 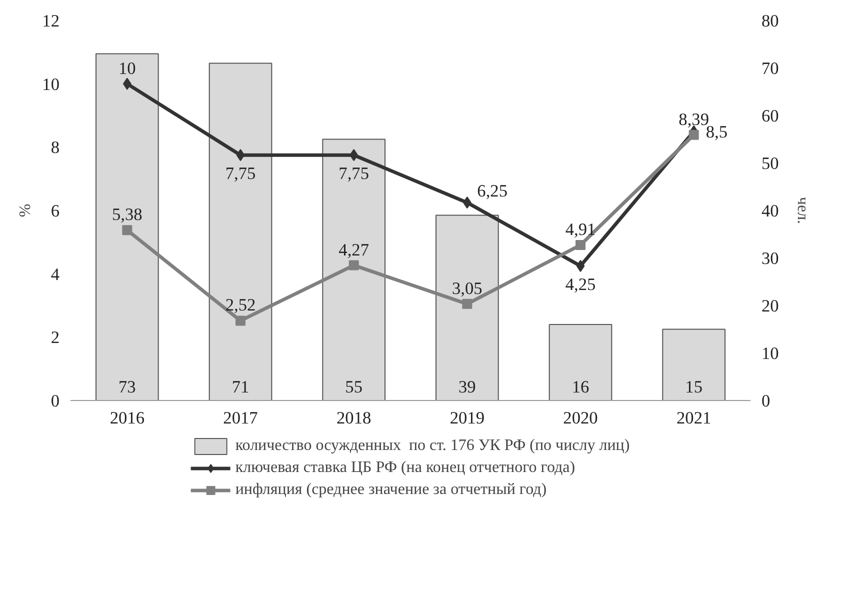 What do you see at coordinates (55, 148) in the screenshot?
I see `y-tick-label: 8` at bounding box center [55, 148].